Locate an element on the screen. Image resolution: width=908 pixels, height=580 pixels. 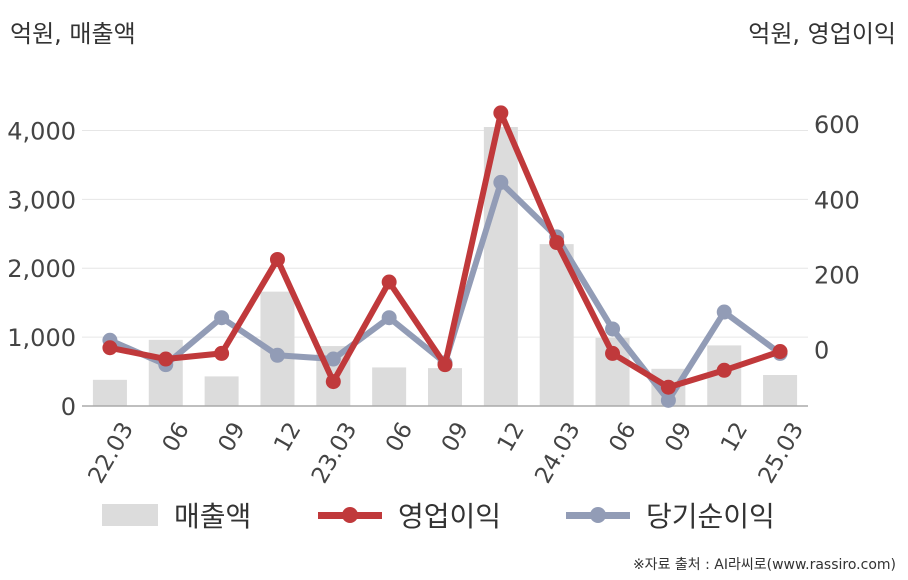
right-tick-label: 200 is located at coordinates (837, 275).